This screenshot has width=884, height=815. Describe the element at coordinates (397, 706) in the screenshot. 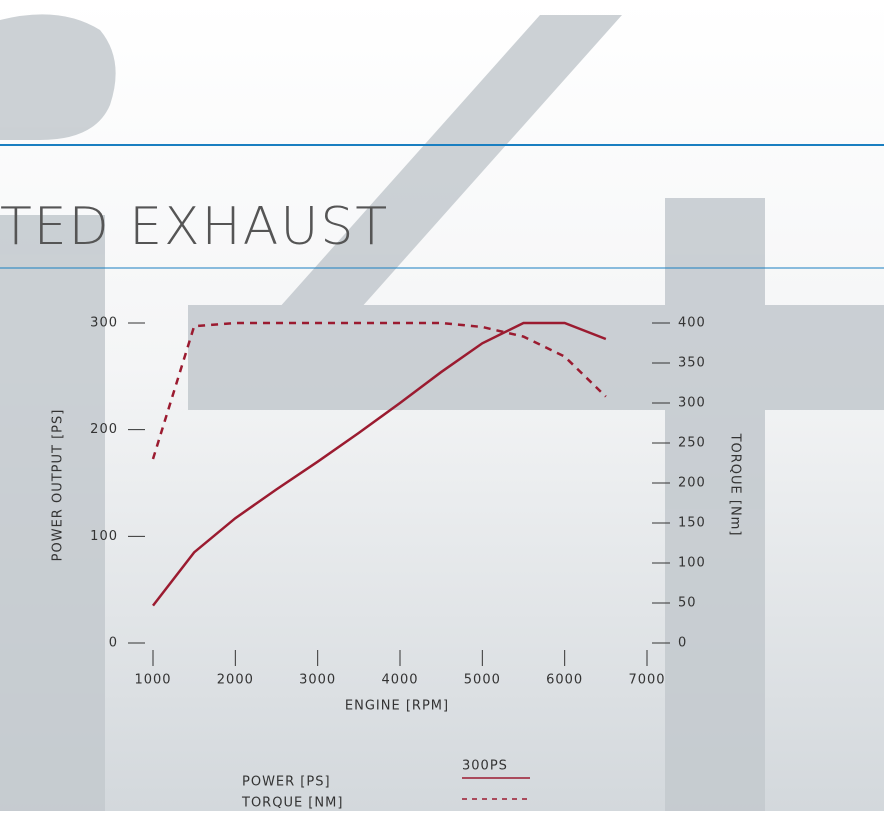

I see `x-axis-label: ENGINE [RPM]` at that location.